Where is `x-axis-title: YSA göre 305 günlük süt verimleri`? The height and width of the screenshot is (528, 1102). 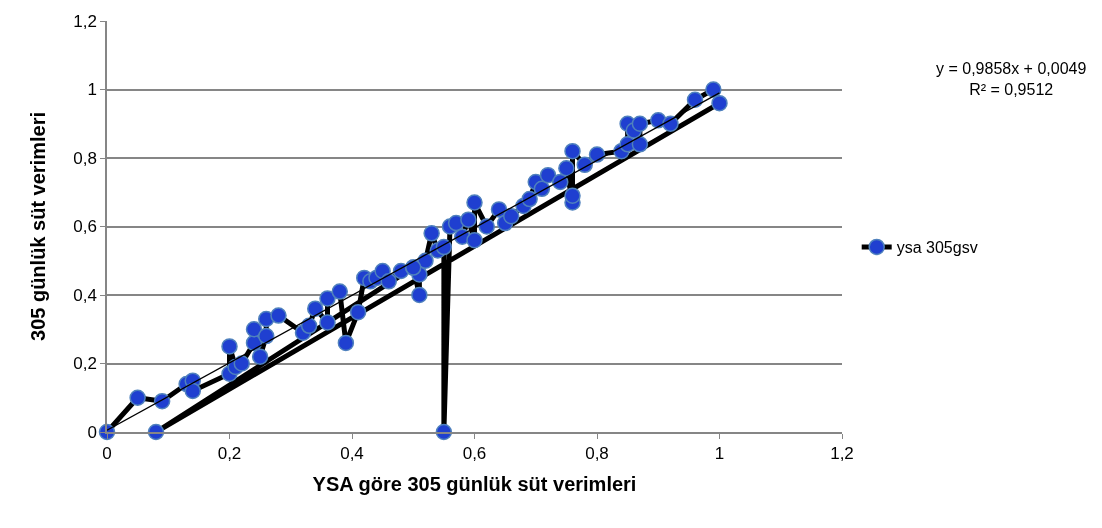 x-axis-title: YSA göre 305 günlük süt verimleri is located at coordinates (474, 484).